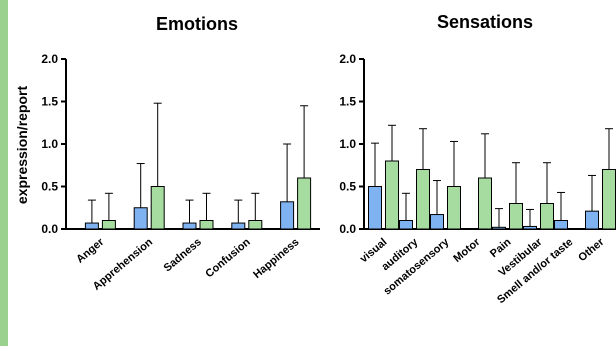 Image resolution: width=616 pixels, height=346 pixels. Describe the element at coordinates (467, 250) in the screenshot. I see `sensations-category-label: Motor` at that location.